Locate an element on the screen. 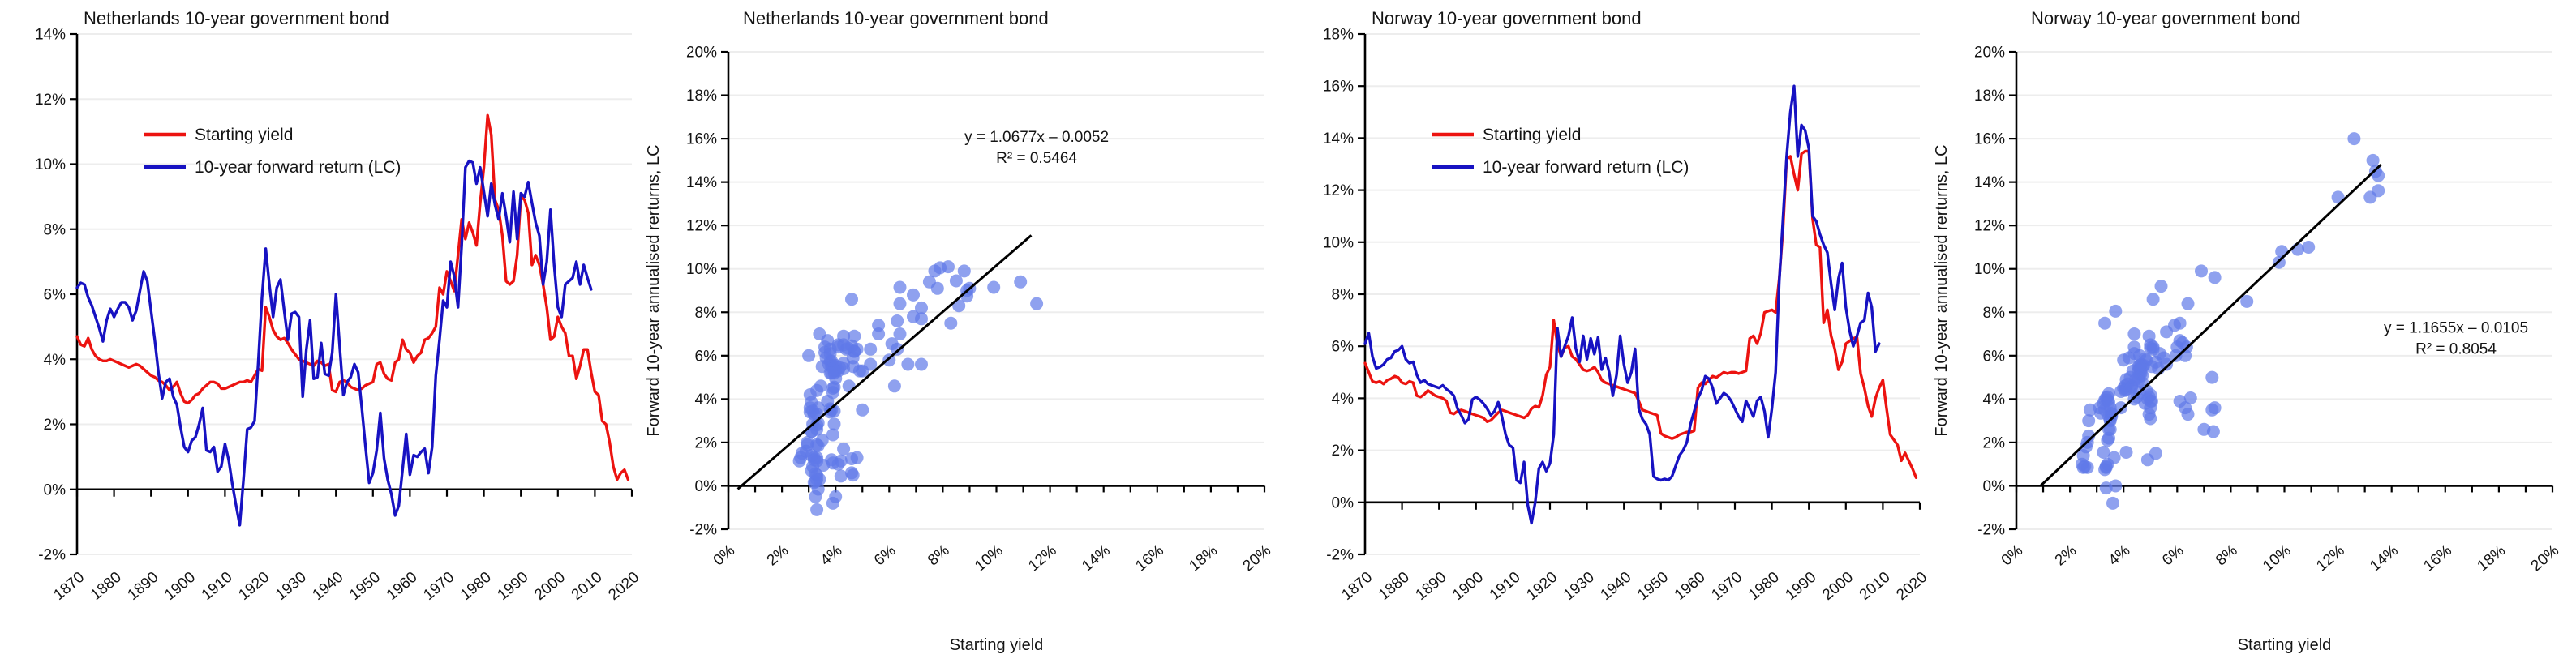 The height and width of the screenshot is (663, 2576). y-axis-title: Forward 10-year annualised rerturns, LC is located at coordinates (654, 290).